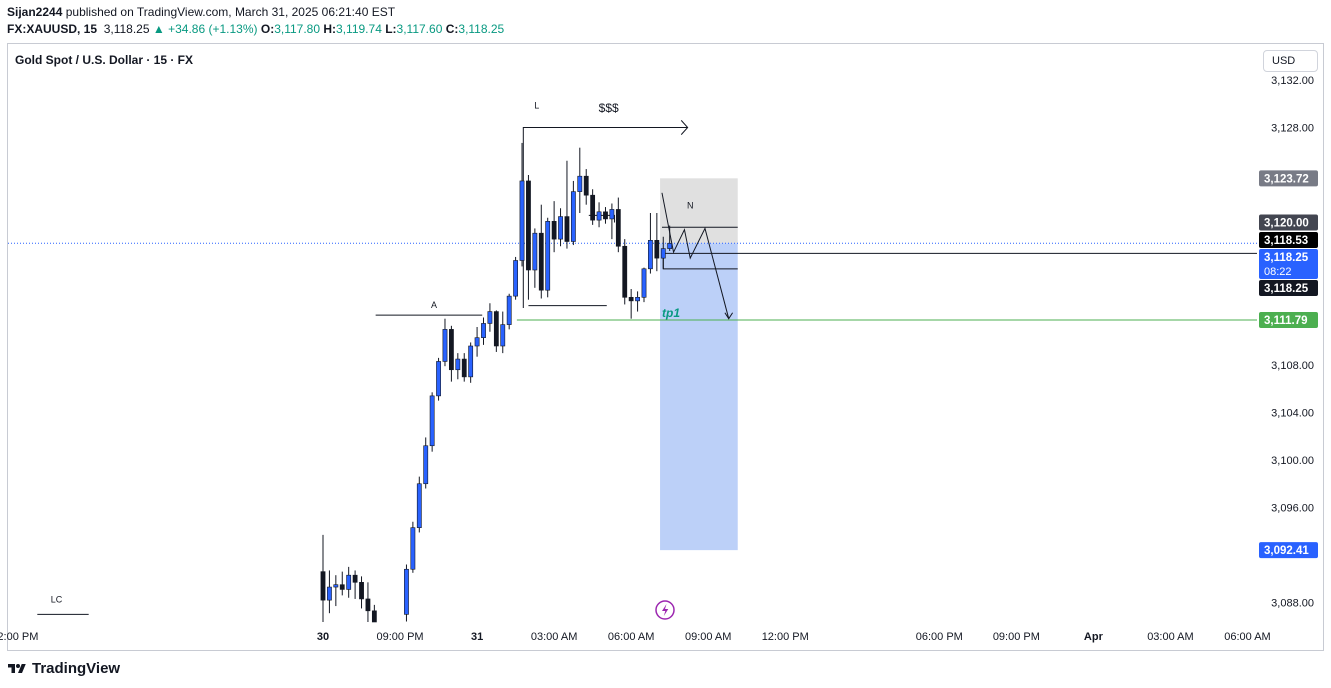  Describe the element at coordinates (330, 29) in the screenshot. I see `high-label: H:` at that location.